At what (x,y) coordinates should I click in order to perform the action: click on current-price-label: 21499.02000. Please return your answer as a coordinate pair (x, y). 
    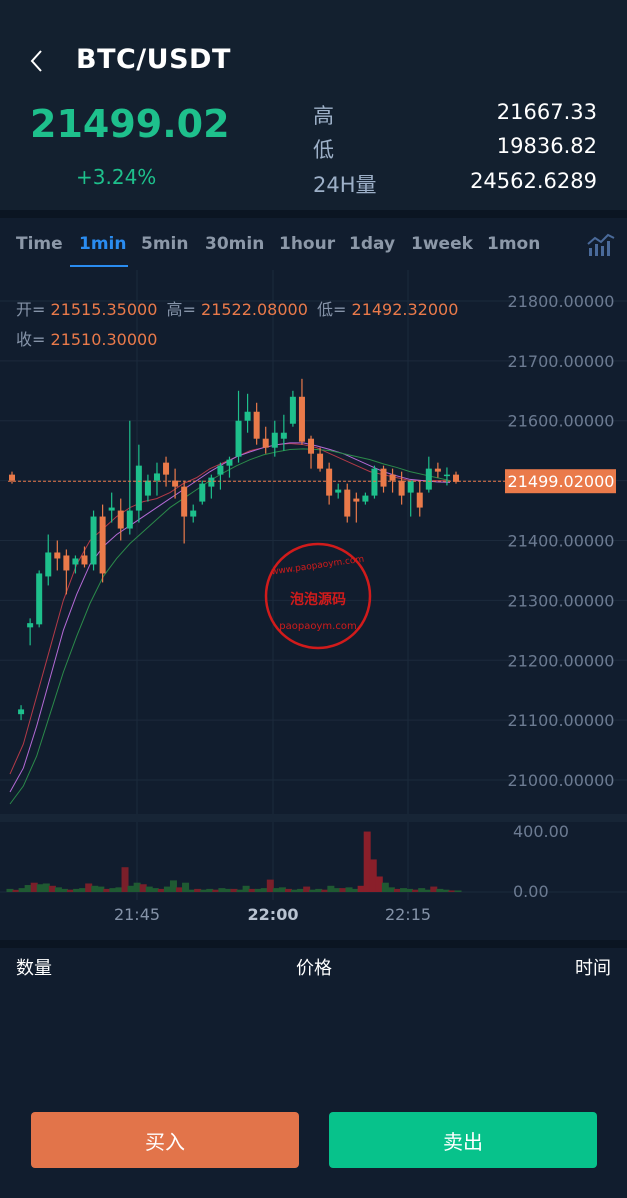
    Looking at the image, I should click on (561, 481).